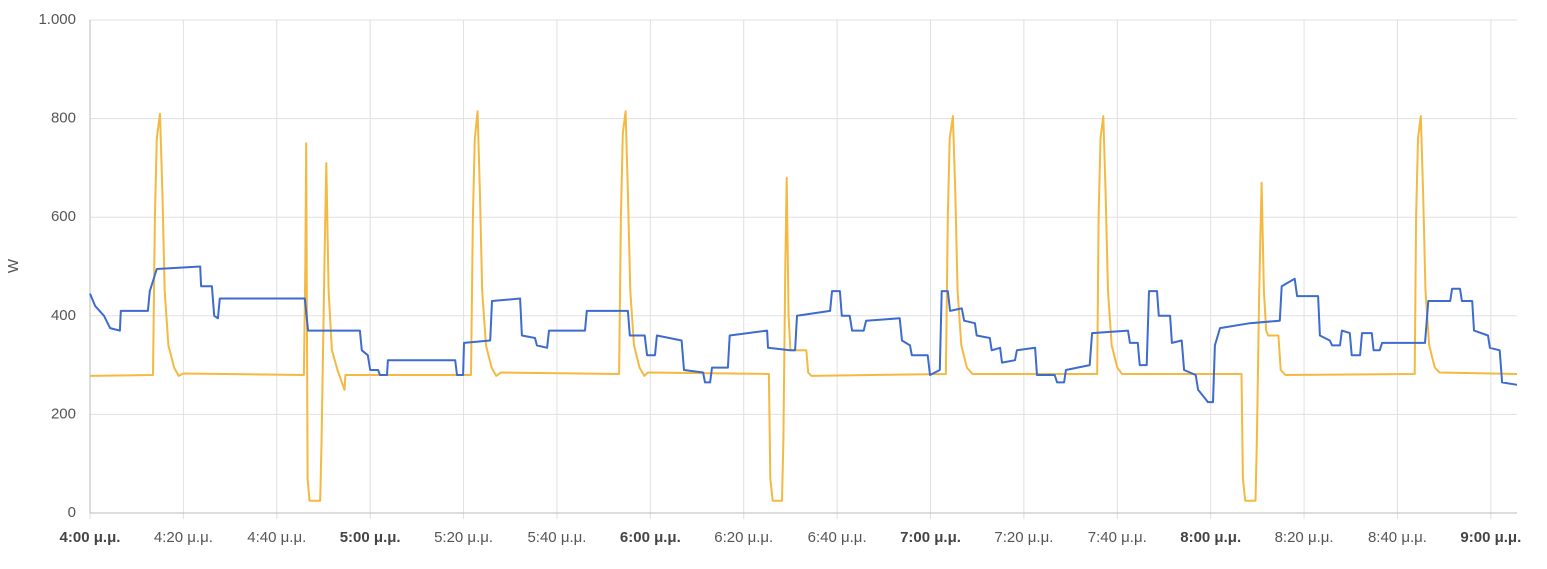 Image resolution: width=1547 pixels, height=569 pixels. I want to click on x-tick-label: 7:40 μ.μ., so click(1117, 537).